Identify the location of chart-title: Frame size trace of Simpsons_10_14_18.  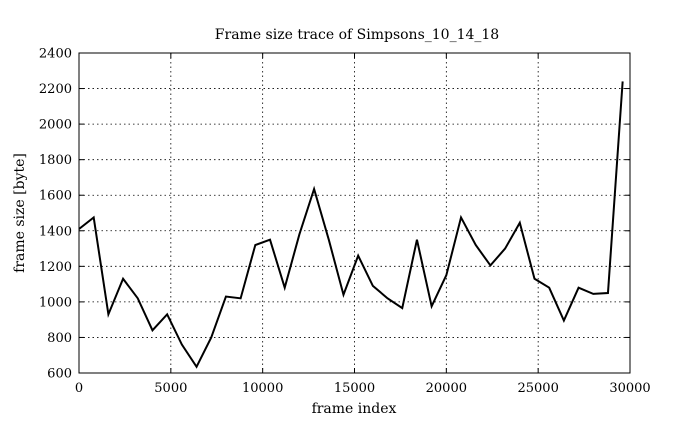
(357, 35).